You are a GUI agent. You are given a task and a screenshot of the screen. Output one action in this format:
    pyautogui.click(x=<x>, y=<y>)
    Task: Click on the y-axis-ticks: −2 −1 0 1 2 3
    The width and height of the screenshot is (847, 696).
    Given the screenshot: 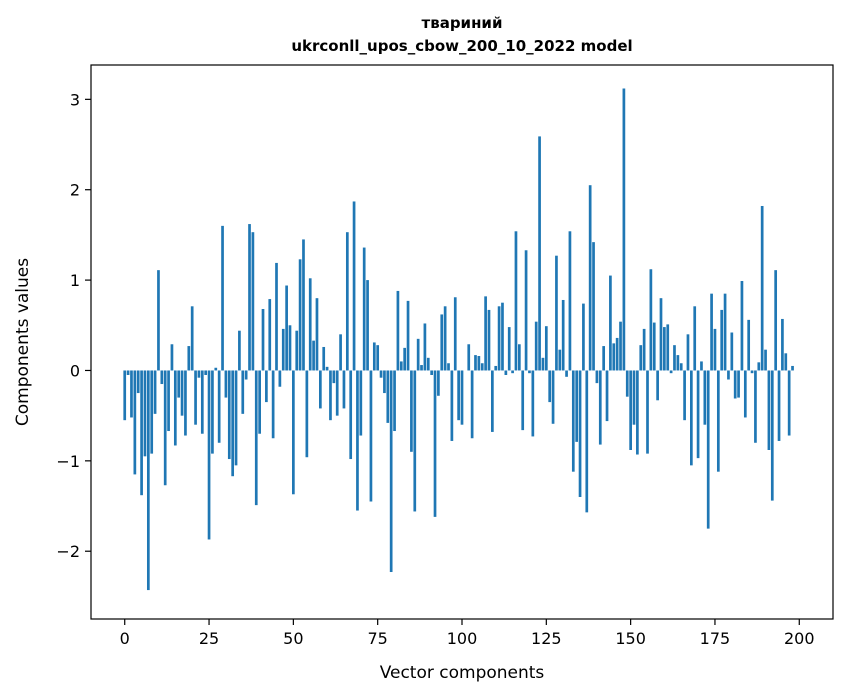 What is the action you would take?
    pyautogui.click(x=73, y=325)
    